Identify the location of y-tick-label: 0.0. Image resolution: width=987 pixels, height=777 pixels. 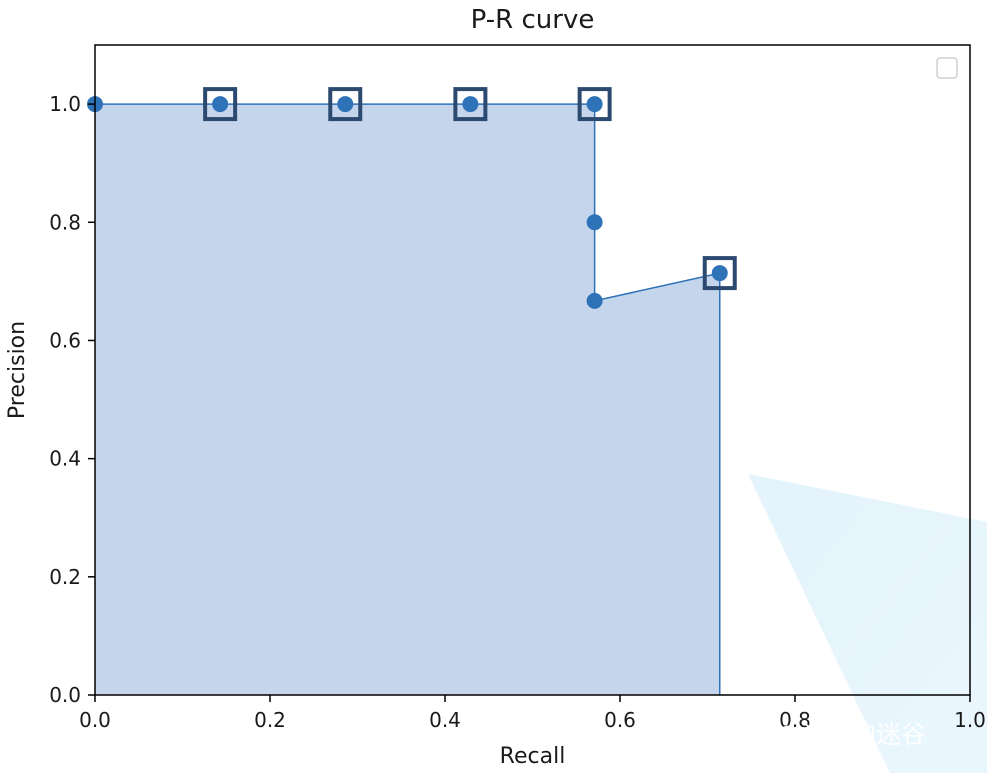
(65, 695).